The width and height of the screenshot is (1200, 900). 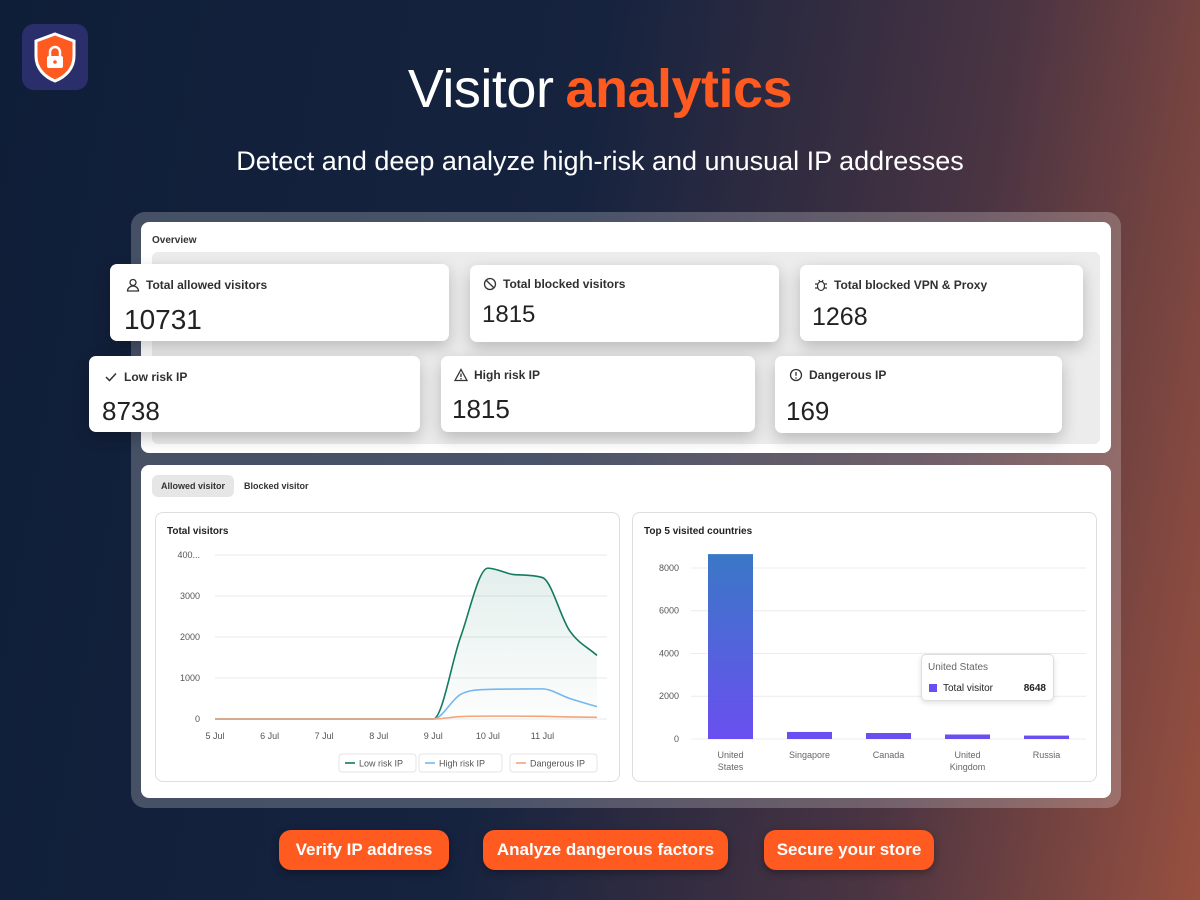 I want to click on chart-title: Total visitors, so click(x=198, y=531).